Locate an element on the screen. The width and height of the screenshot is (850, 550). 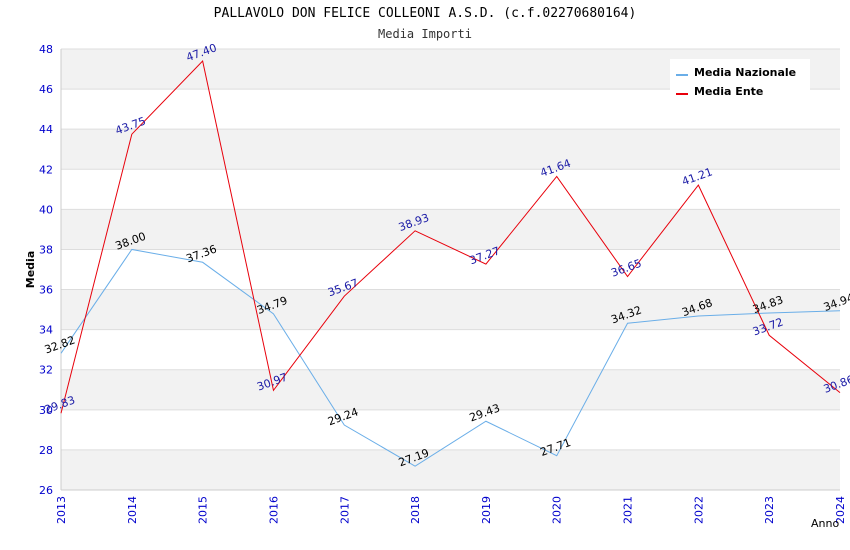
y-tick-label: 38 is located at coordinates (46, 249).